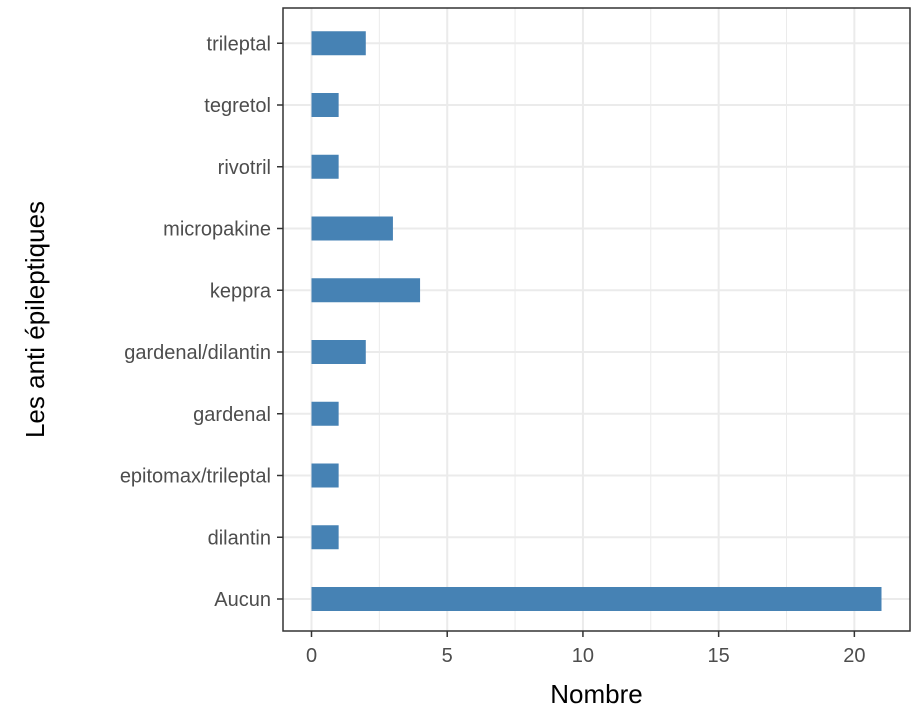 This screenshot has height=713, width=912. What do you see at coordinates (447, 656) in the screenshot?
I see `x-tick-label: 5` at bounding box center [447, 656].